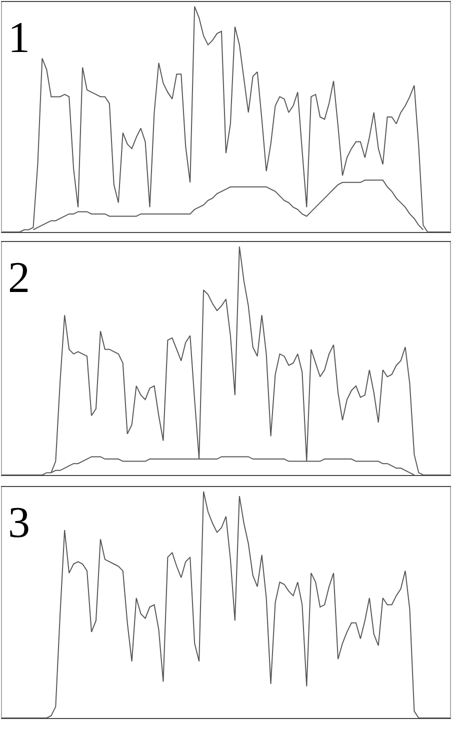 Image resolution: width=464 pixels, height=735 pixels. Describe the element at coordinates (19, 277) in the screenshot. I see `chart-title: 2` at that location.